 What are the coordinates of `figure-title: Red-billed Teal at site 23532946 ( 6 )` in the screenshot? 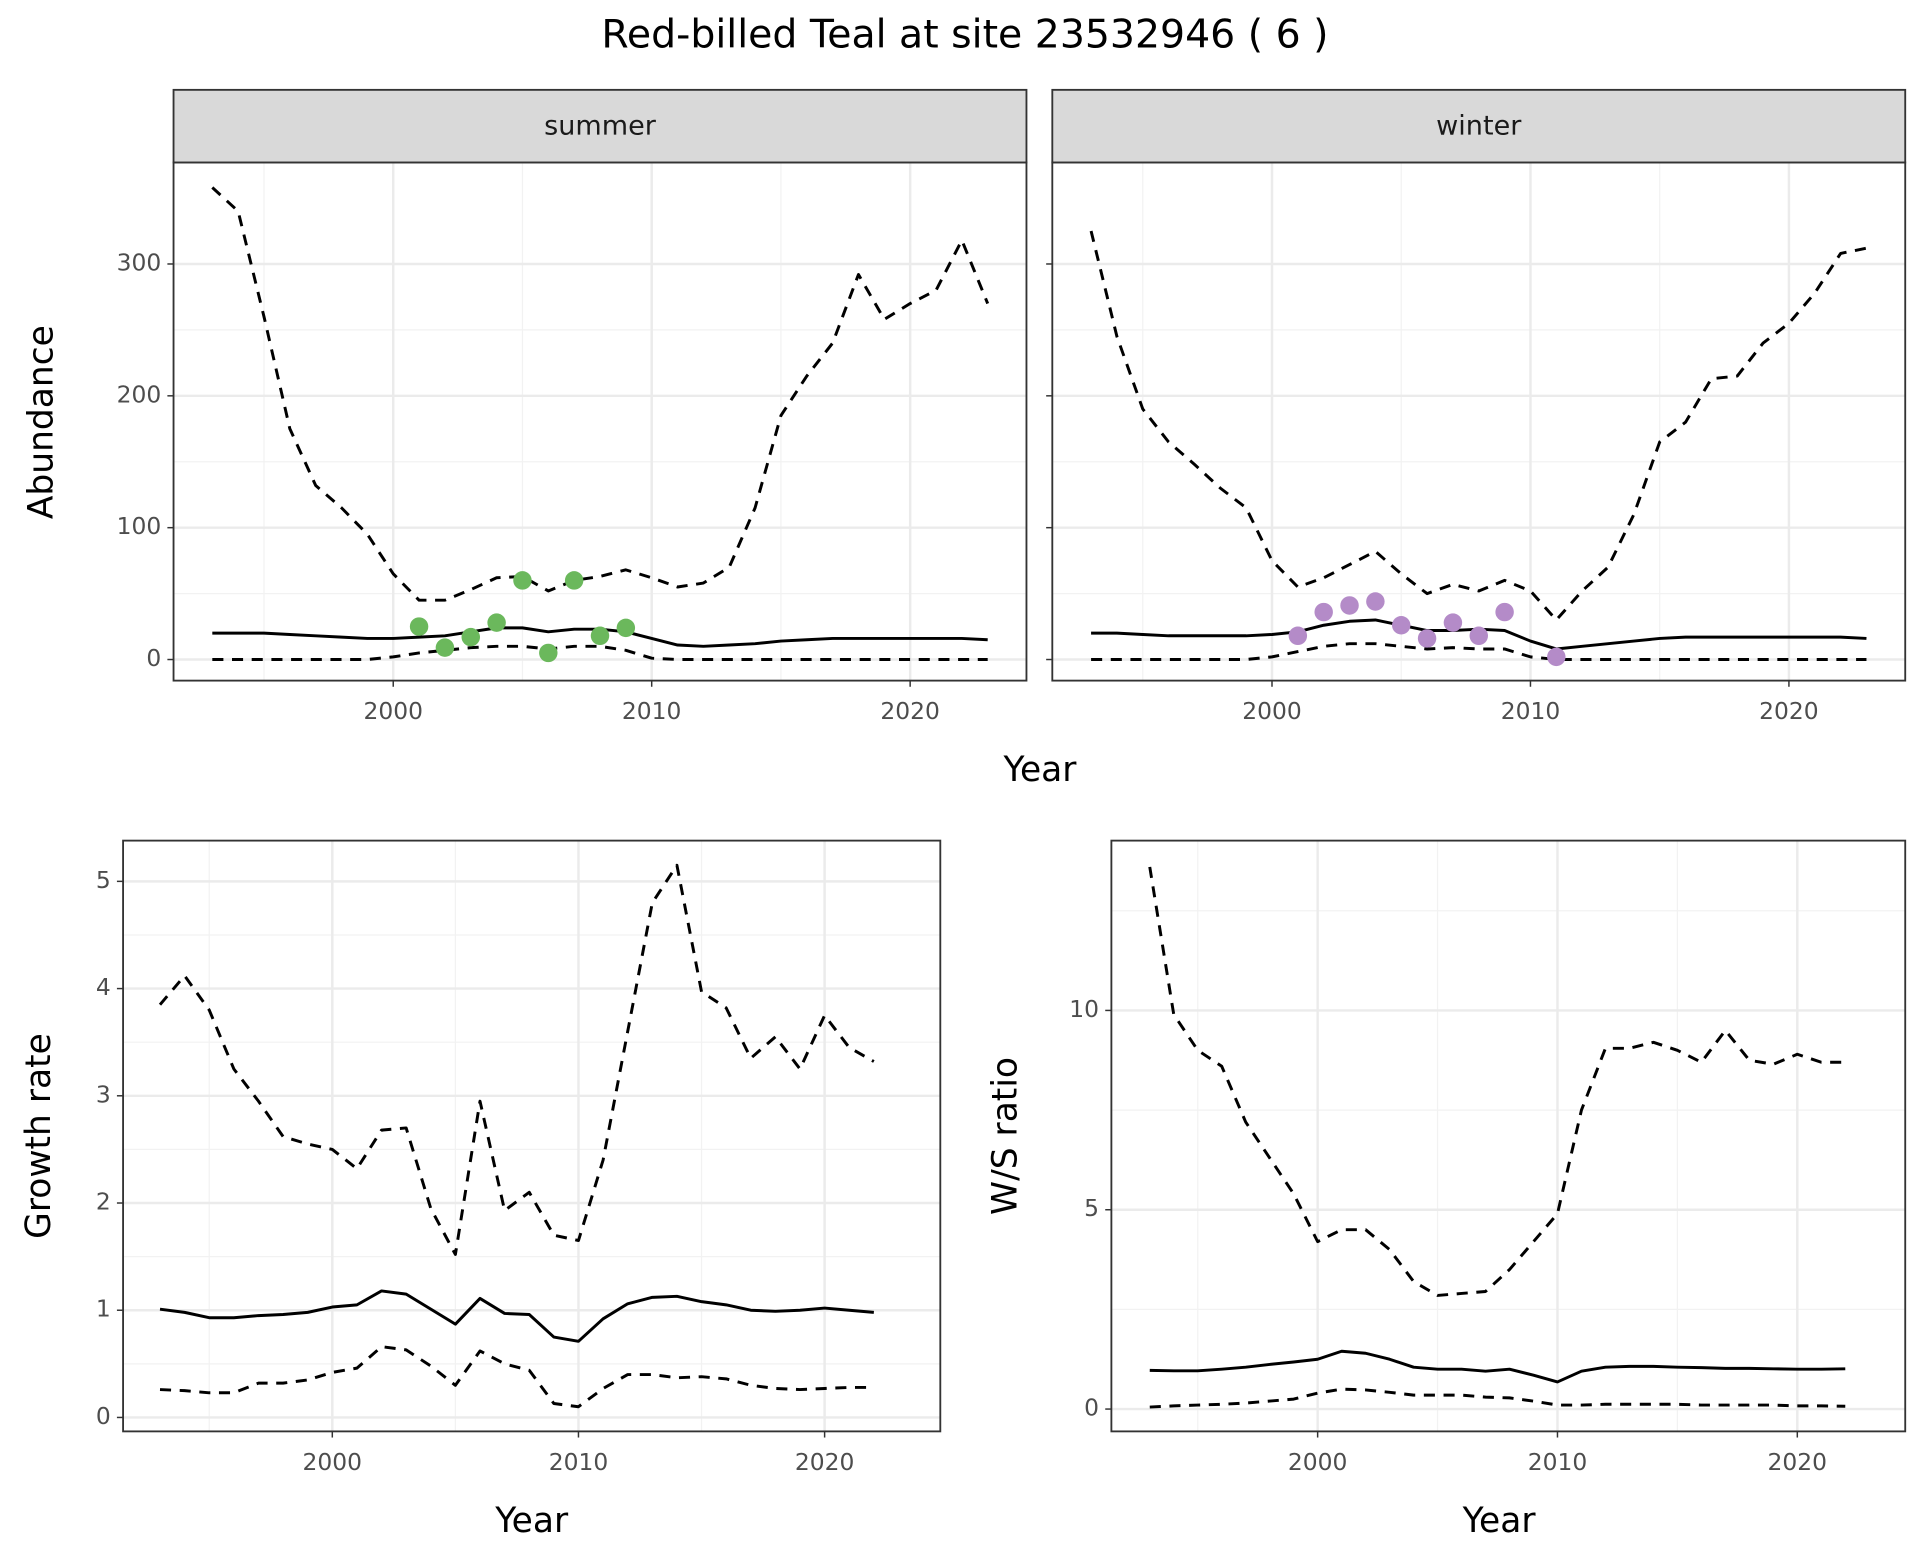 It's located at (964, 34).